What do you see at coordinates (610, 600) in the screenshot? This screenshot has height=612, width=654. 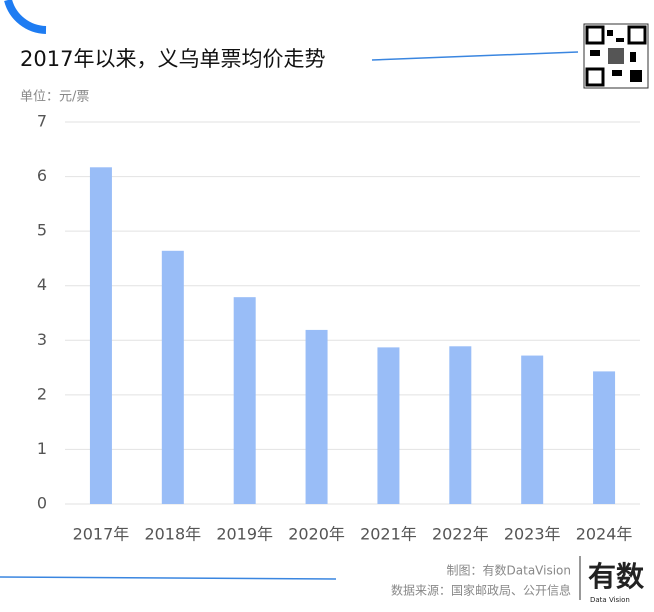 I see `logo-sub: Data Vision` at bounding box center [610, 600].